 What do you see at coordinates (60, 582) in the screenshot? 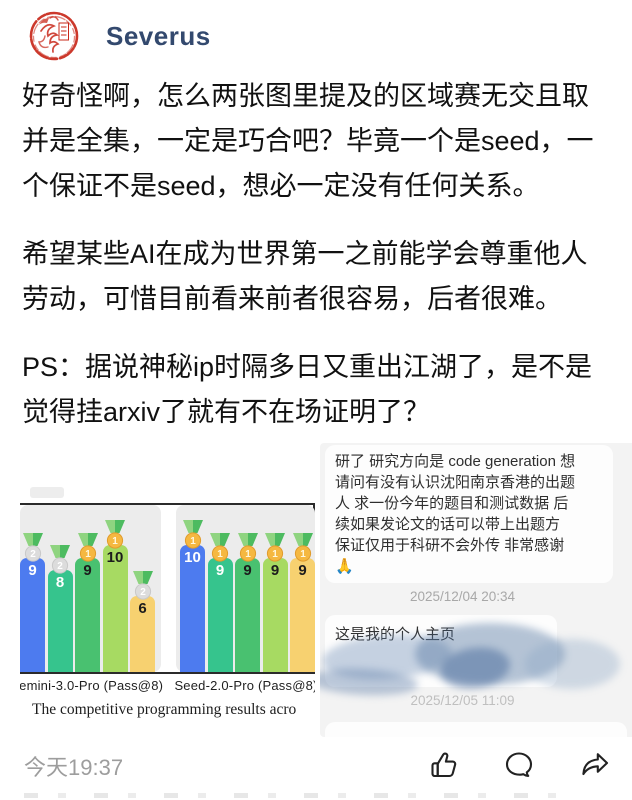
I see `bar-value-label: 8` at bounding box center [60, 582].